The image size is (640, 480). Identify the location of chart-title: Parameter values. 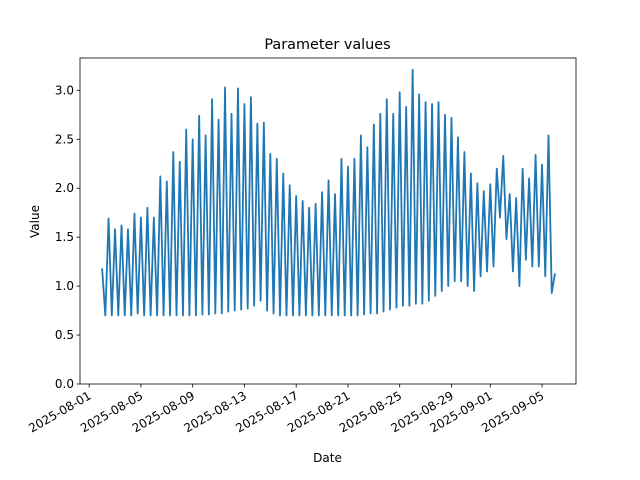
(327, 45).